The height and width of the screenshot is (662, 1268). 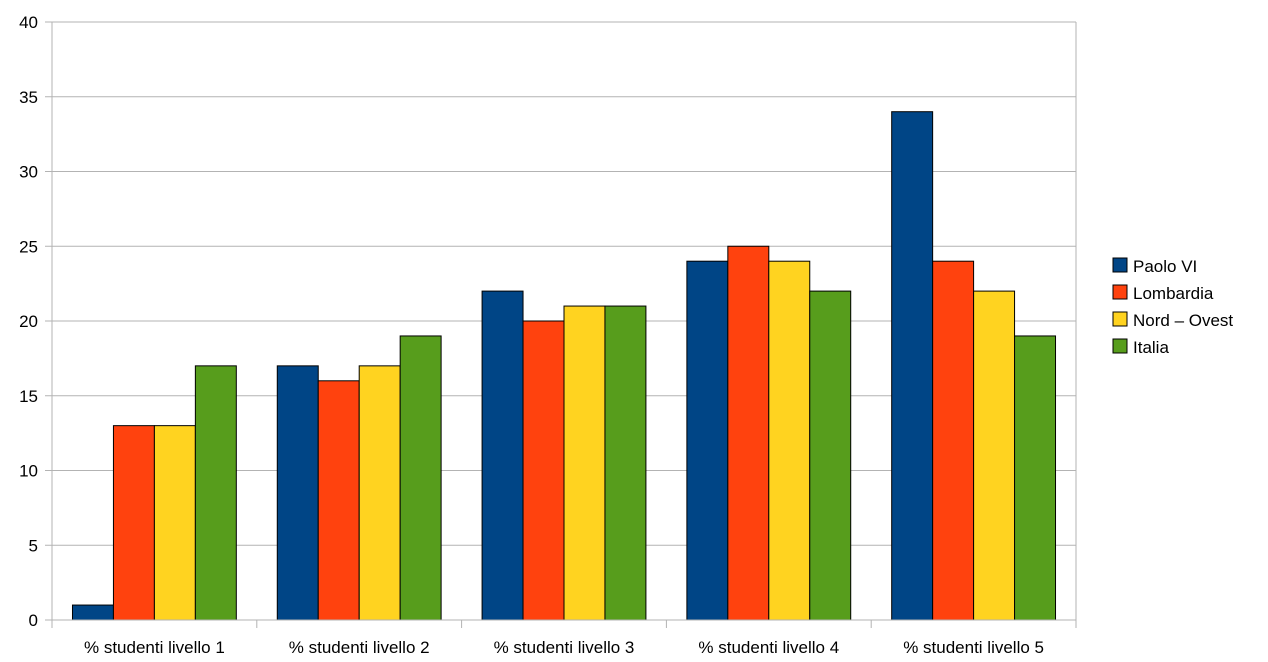 What do you see at coordinates (1172, 307) in the screenshot?
I see `legend: Paolo VI Lombardia Nord – Ovest Italia` at bounding box center [1172, 307].